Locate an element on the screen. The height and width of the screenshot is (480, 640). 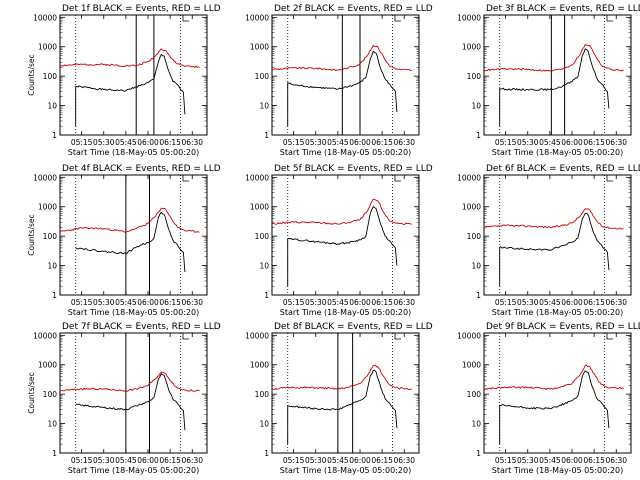
chart-title: Det 5f BLACK = Events, RED = LLD is located at coordinates (353, 169).